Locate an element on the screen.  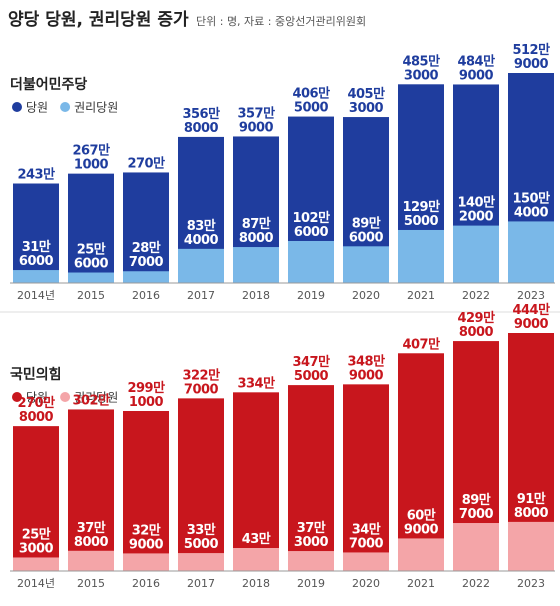
value-label: 357만 9000 is located at coordinates (256, 120).